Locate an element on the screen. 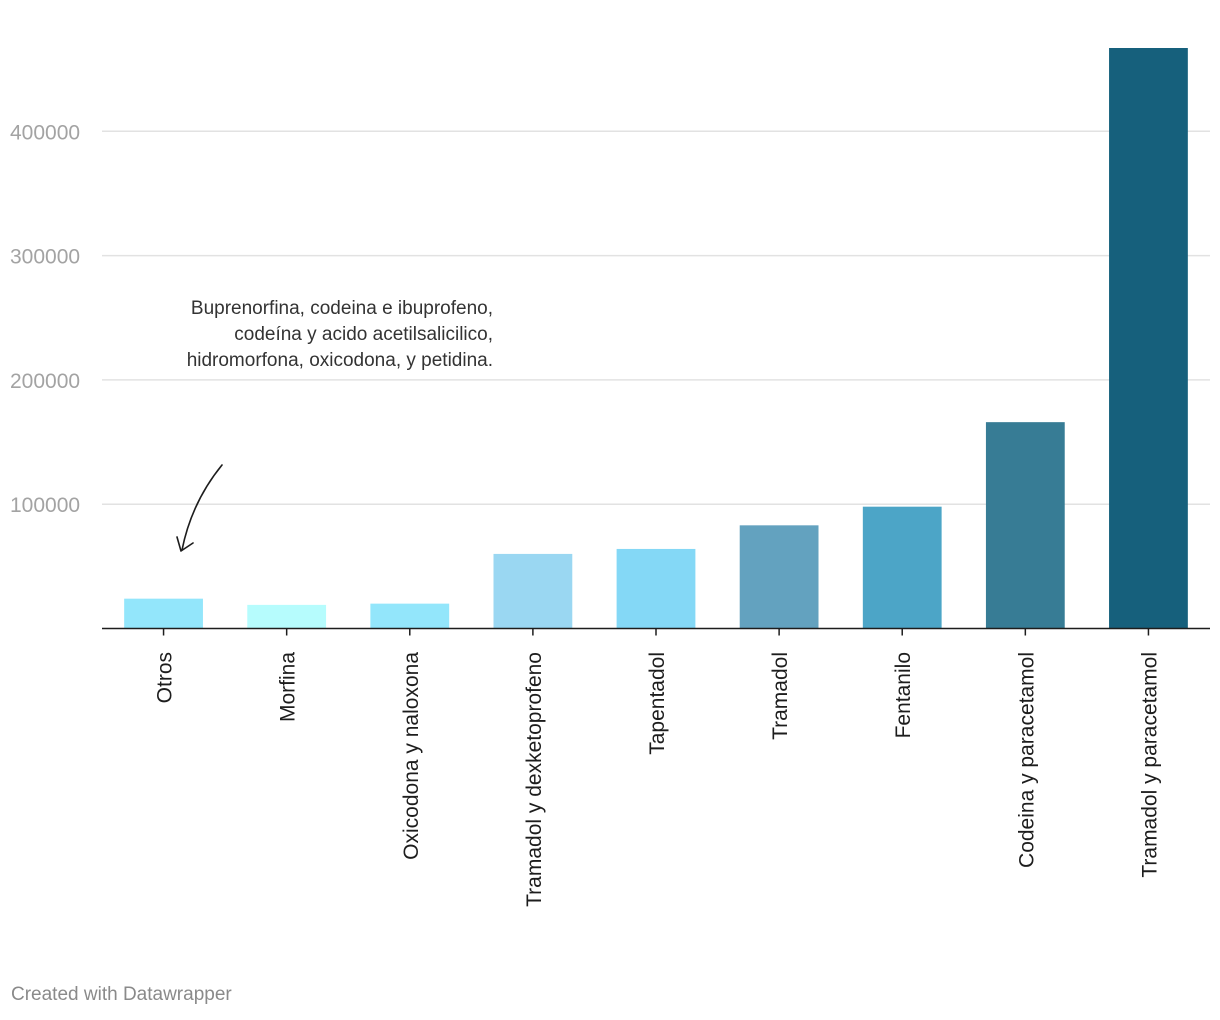 Image resolution: width=1220 pixels, height=1020 pixels. y-tick-label: 100000 is located at coordinates (45, 505).